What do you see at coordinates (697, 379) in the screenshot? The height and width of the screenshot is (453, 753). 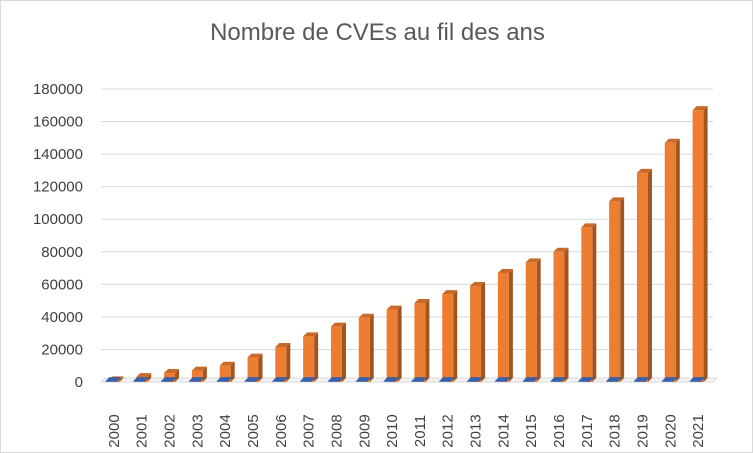 I see `base-bar-2021-top` at bounding box center [697, 379].